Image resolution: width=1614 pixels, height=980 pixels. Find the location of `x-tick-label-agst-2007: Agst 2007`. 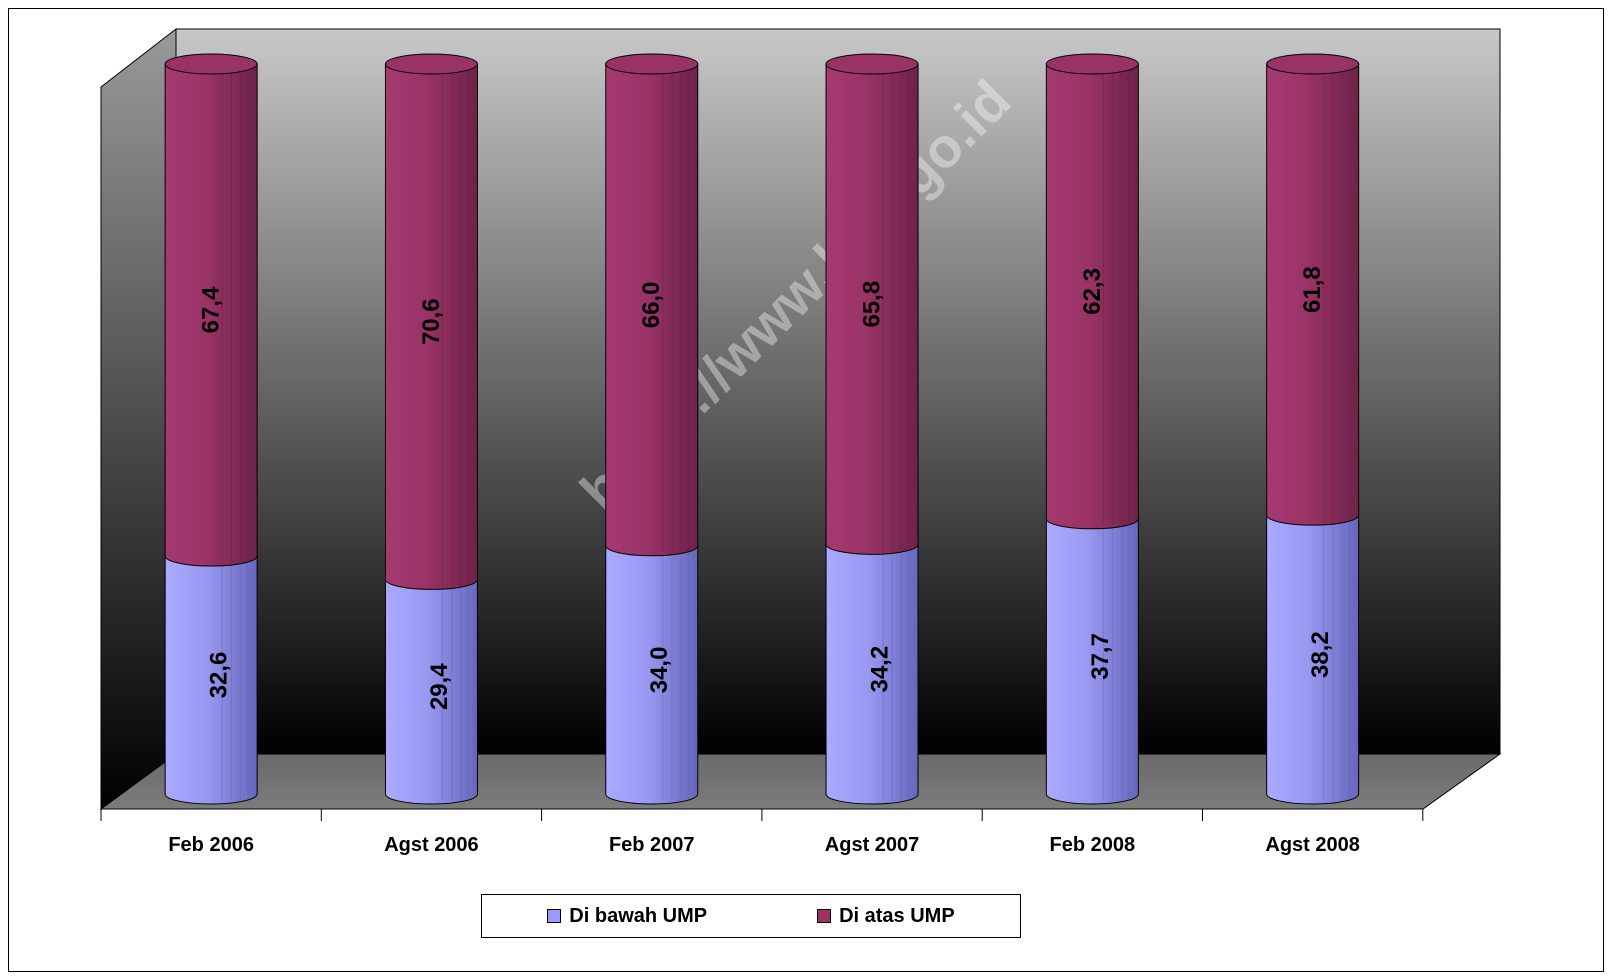

x-tick-label-agst-2007: Agst 2007 is located at coordinates (872, 845).